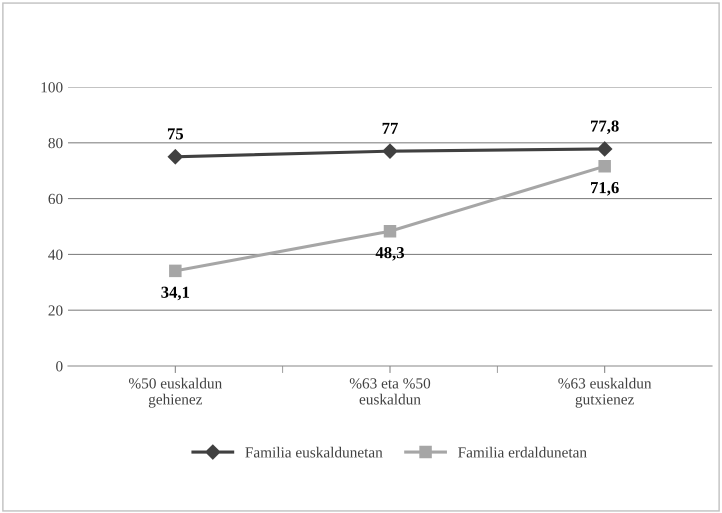  Describe the element at coordinates (55, 143) in the screenshot. I see `y-tick-label: 80` at that location.